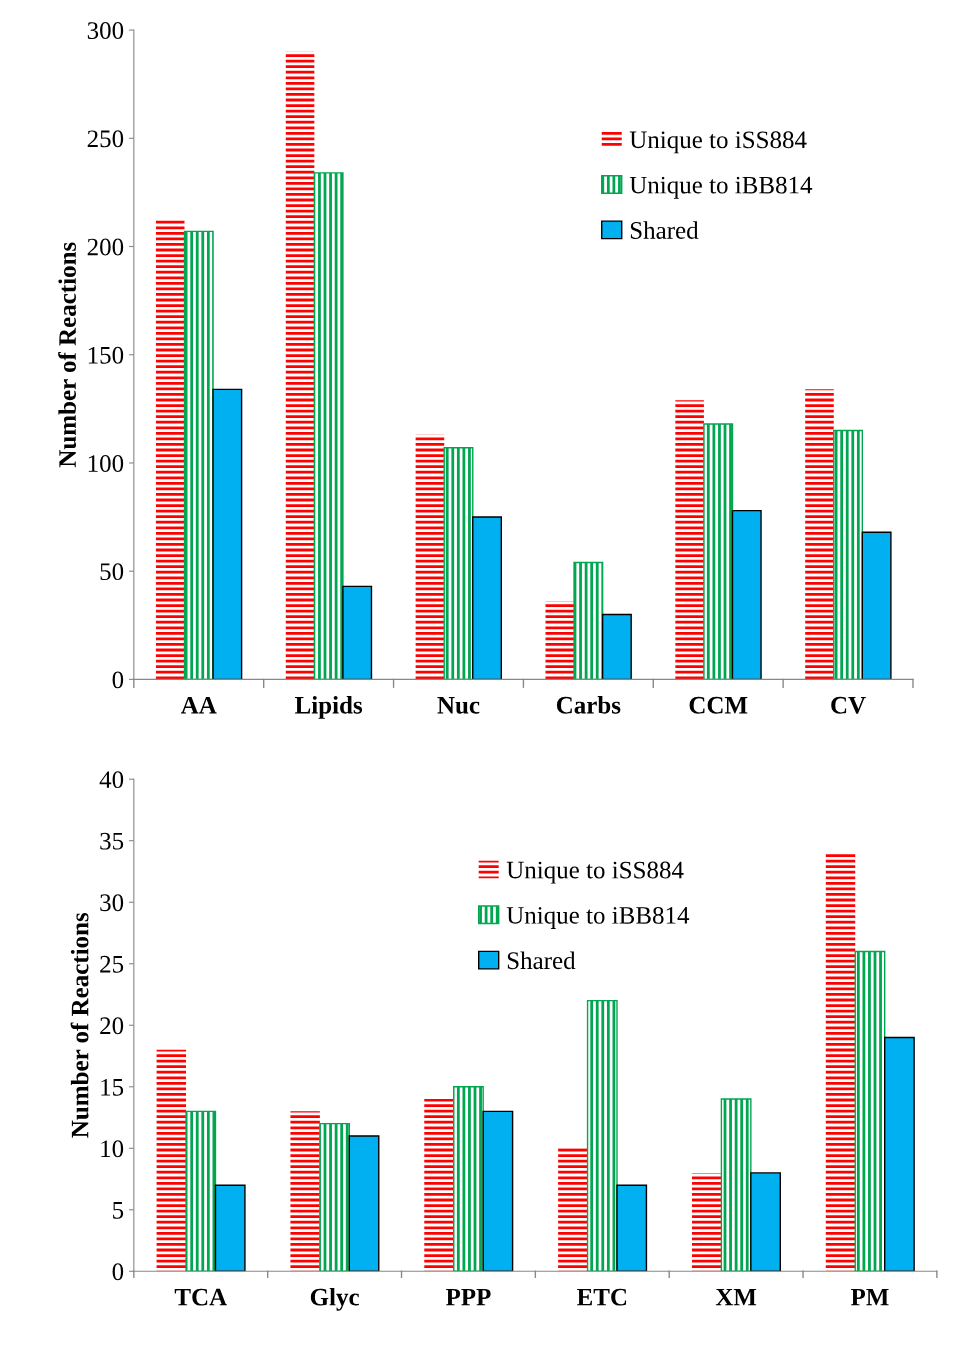  I want to click on y-tick-label: 15, so click(112, 1087).